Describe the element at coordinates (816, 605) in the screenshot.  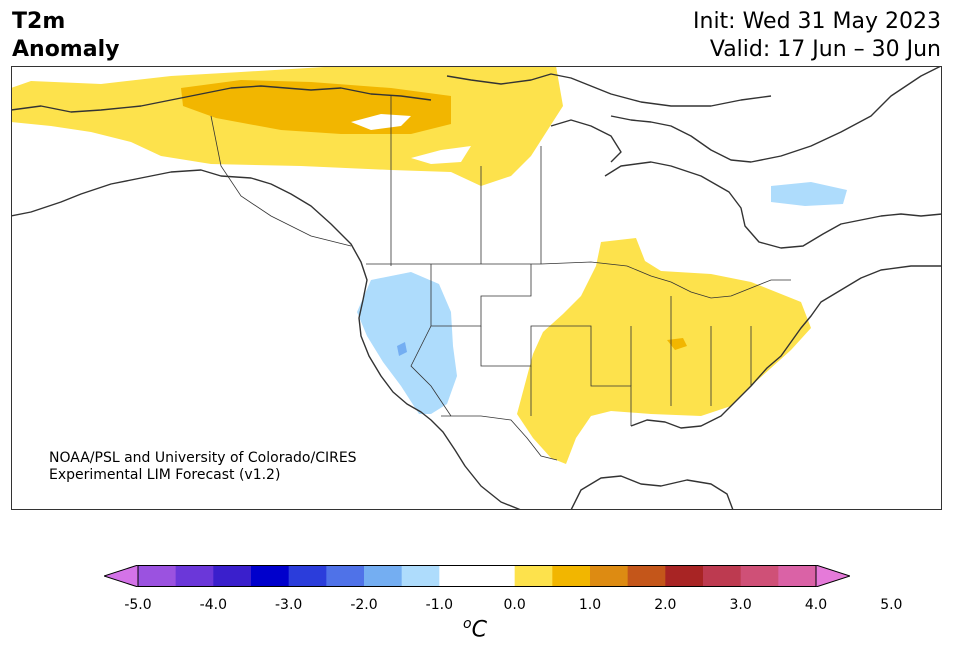
I see `colorbar-tick-label: 4.0` at that location.